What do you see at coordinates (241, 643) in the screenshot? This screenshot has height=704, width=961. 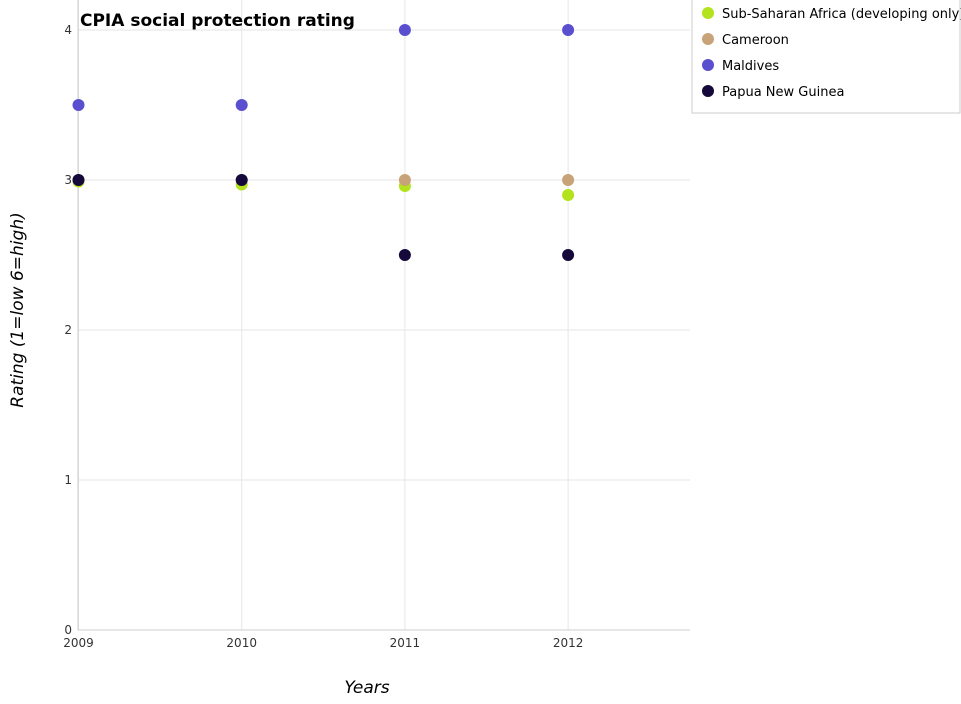 I see `x-tick-label: 2010` at bounding box center [241, 643].